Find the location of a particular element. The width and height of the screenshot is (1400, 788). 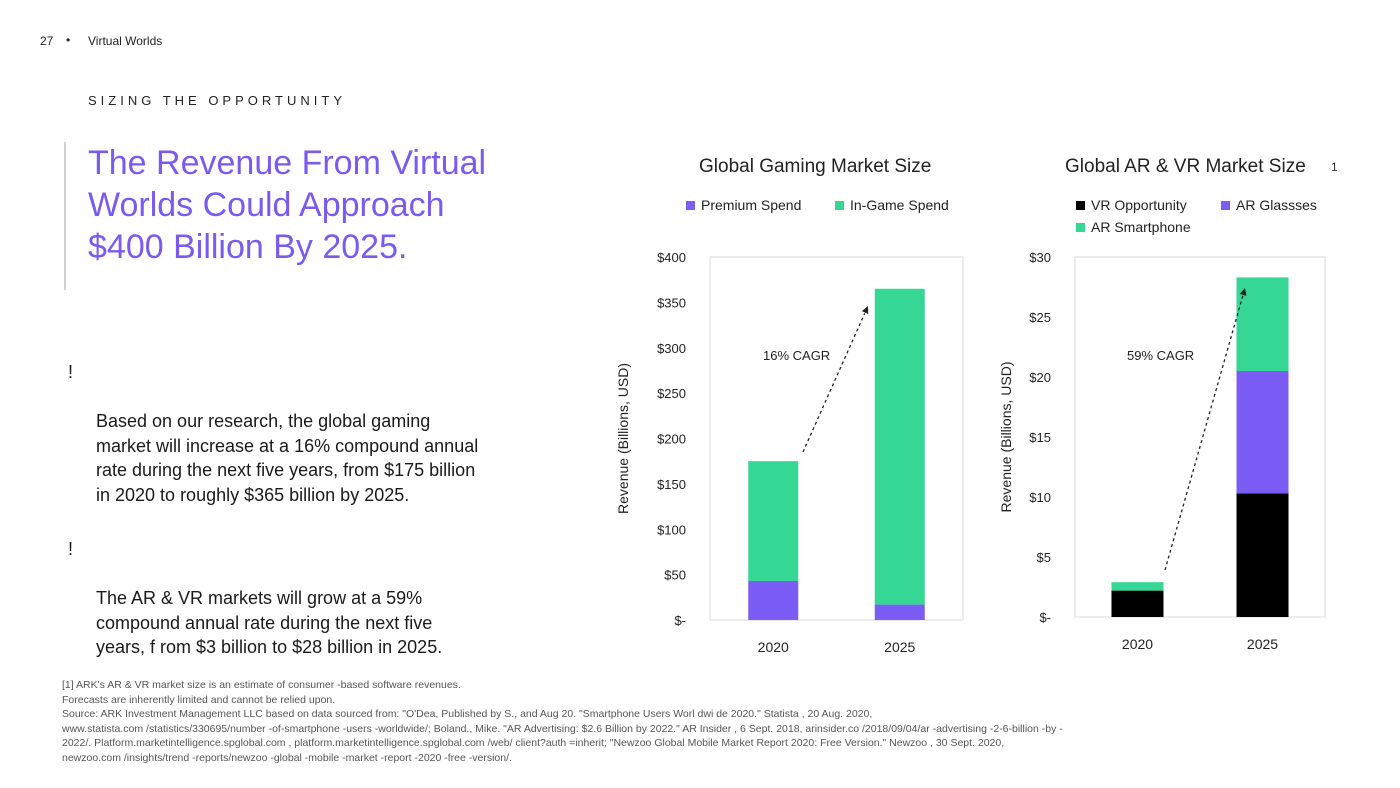

y-tick-label: $300 is located at coordinates (671, 348).